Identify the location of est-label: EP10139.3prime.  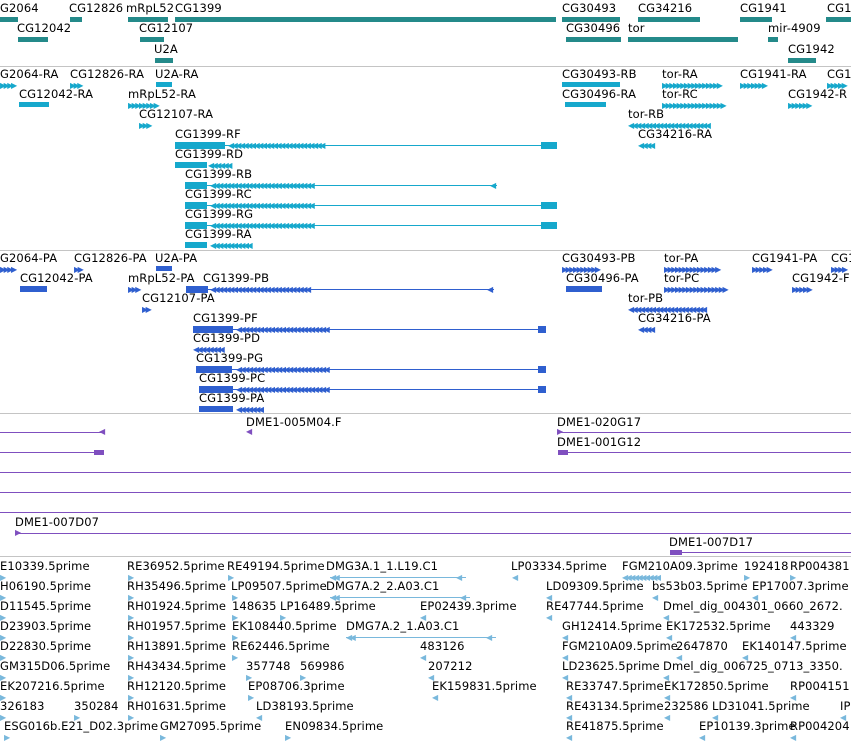
(747, 726).